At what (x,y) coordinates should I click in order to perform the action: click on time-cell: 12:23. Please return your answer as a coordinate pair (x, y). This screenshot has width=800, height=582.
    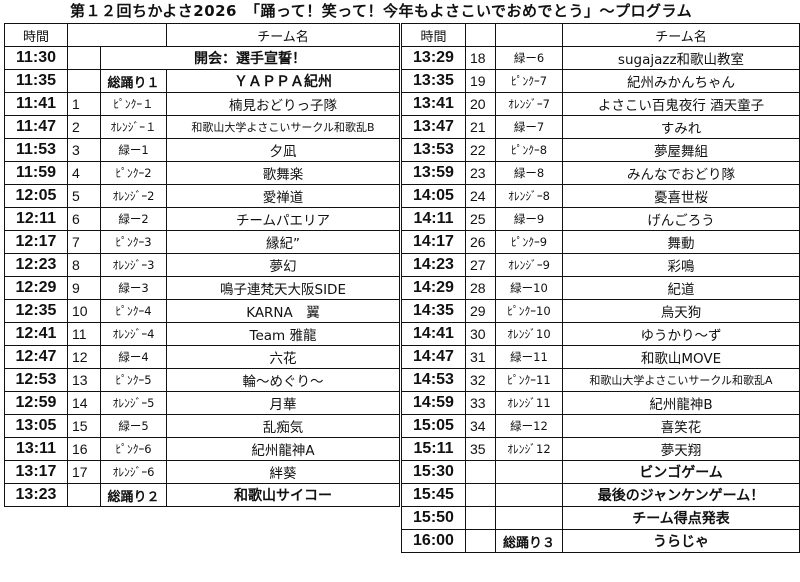
    Looking at the image, I should click on (36, 265).